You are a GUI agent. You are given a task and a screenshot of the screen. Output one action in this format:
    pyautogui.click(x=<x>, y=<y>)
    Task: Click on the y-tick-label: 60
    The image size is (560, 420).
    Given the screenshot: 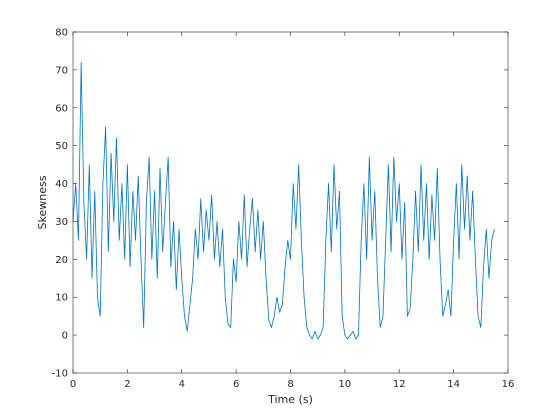 What is the action you would take?
    pyautogui.click(x=61, y=108)
    